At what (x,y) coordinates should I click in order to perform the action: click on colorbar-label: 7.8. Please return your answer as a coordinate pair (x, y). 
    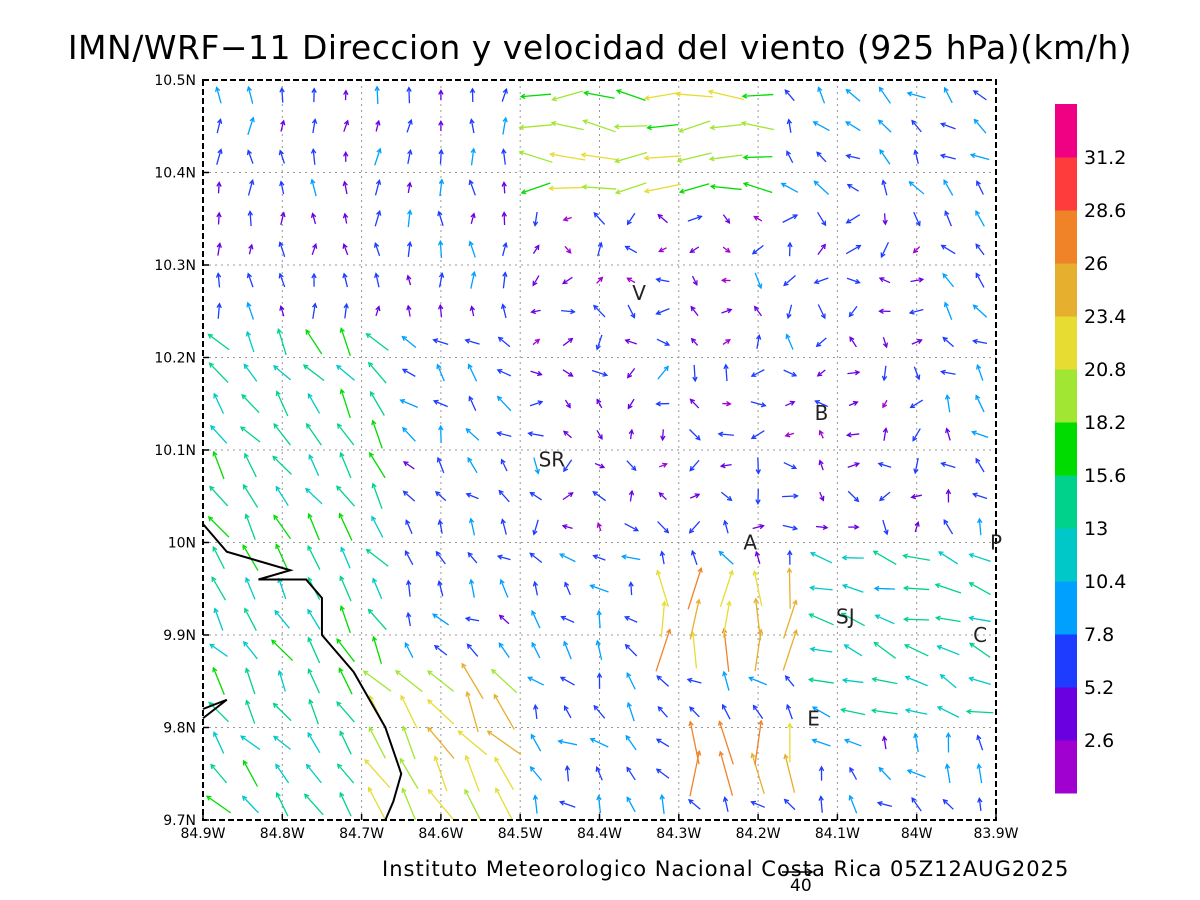
    Looking at the image, I should click on (1099, 635).